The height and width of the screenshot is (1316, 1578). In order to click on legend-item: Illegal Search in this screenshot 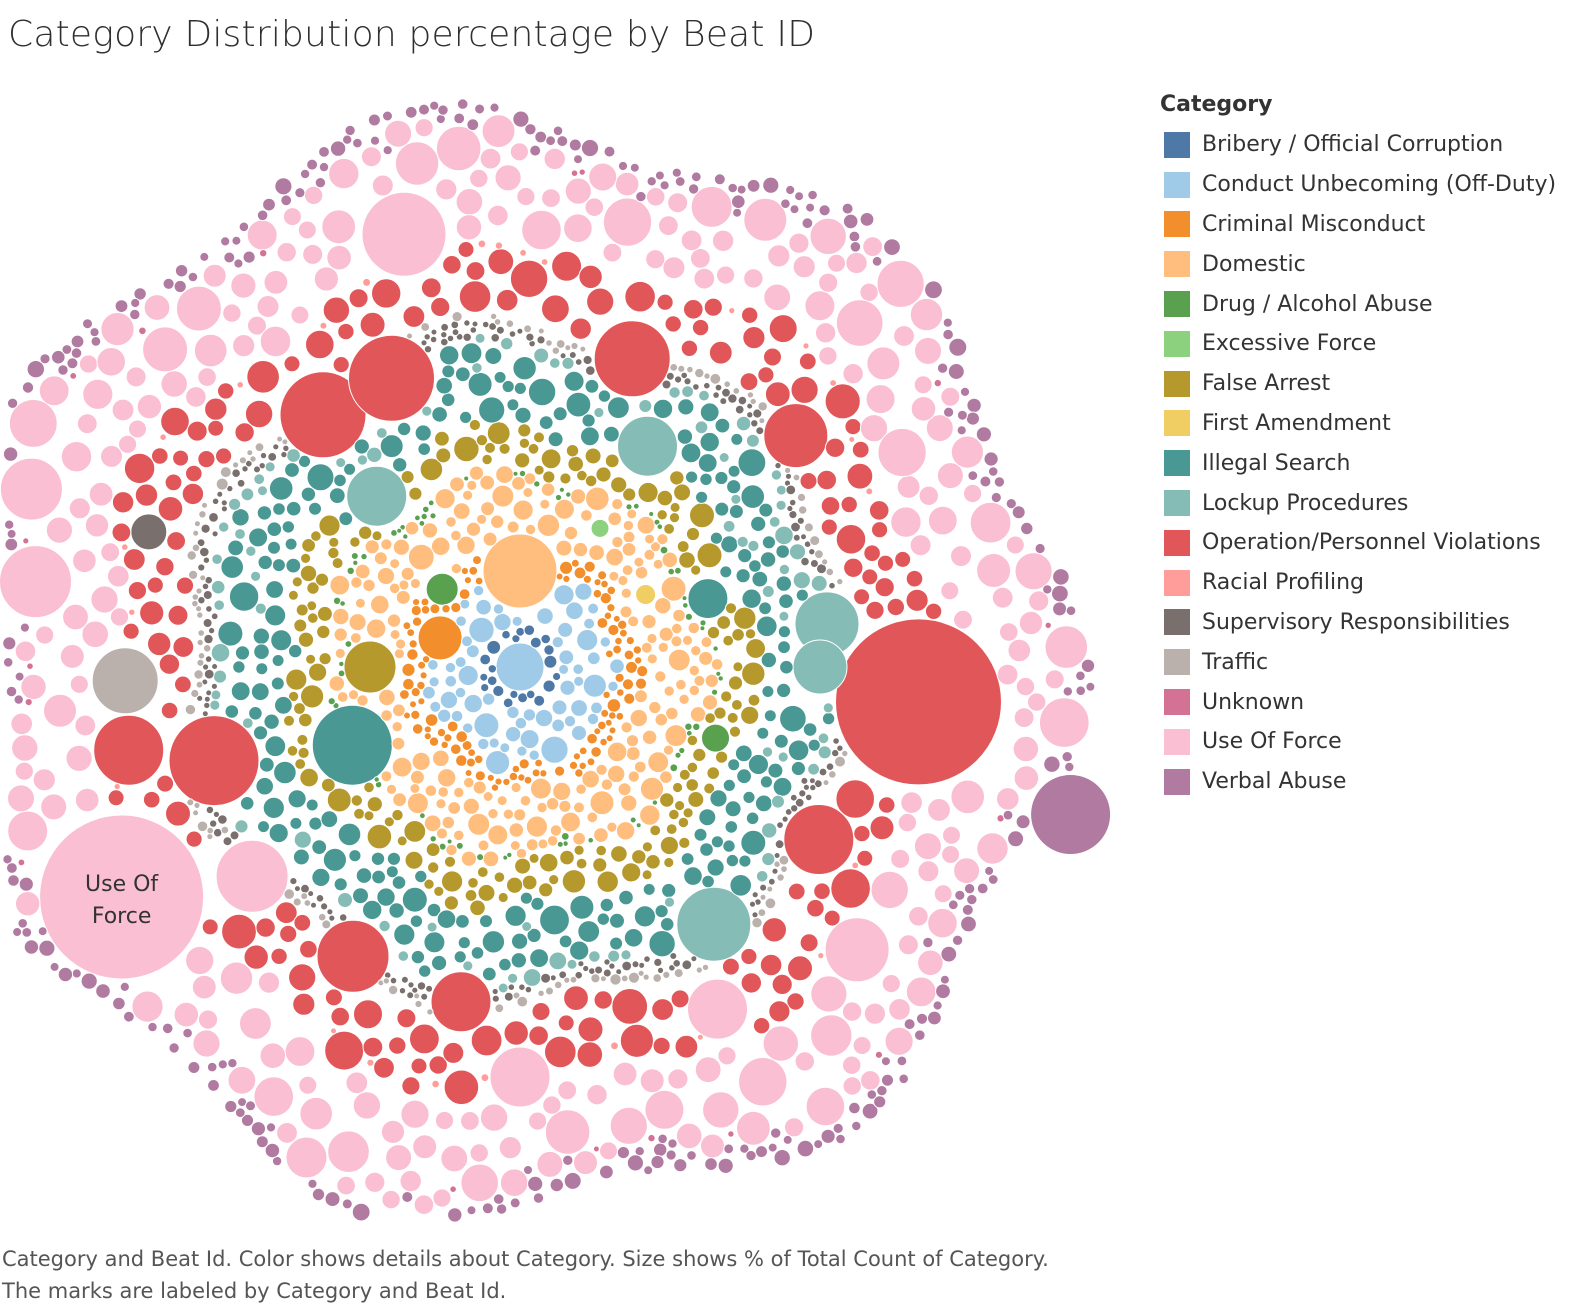, I will do `click(1365, 463)`.